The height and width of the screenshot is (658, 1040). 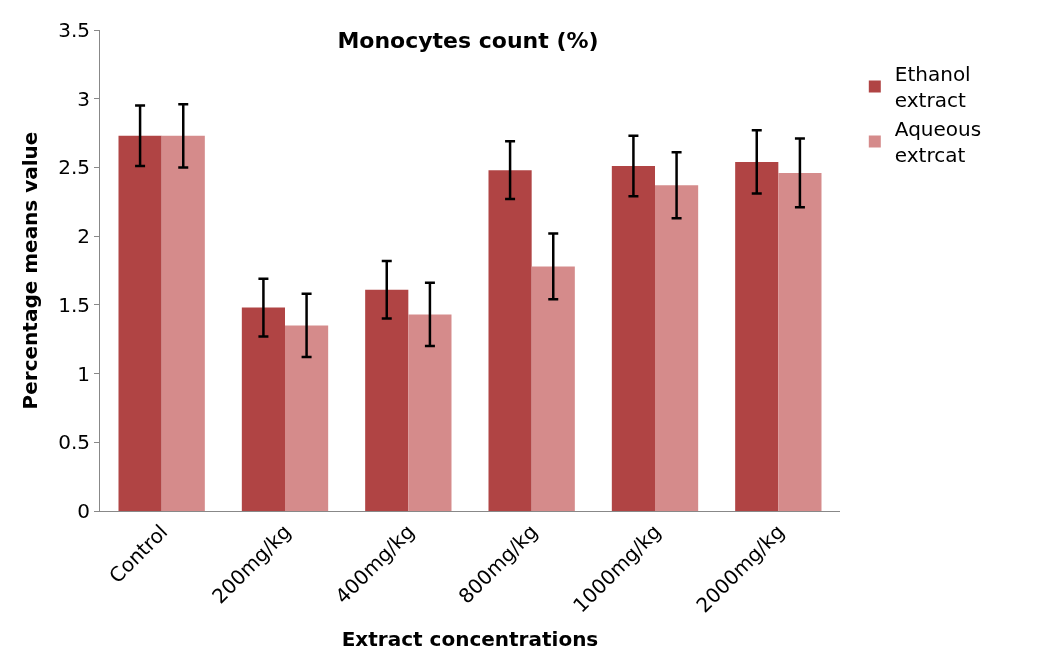 I want to click on y-axis-title: Percentage means value, so click(x=29, y=270).